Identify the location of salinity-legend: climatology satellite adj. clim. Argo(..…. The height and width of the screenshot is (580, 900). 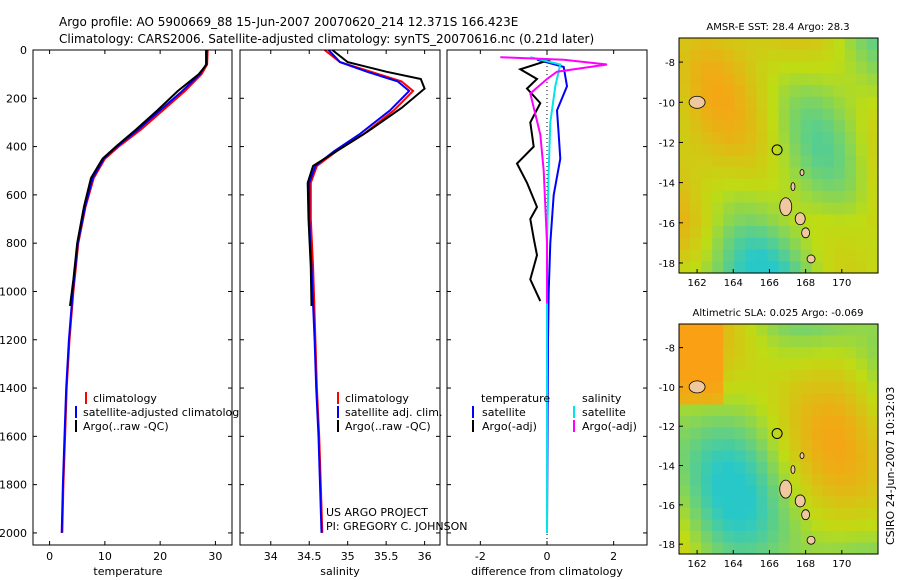
(389, 412).